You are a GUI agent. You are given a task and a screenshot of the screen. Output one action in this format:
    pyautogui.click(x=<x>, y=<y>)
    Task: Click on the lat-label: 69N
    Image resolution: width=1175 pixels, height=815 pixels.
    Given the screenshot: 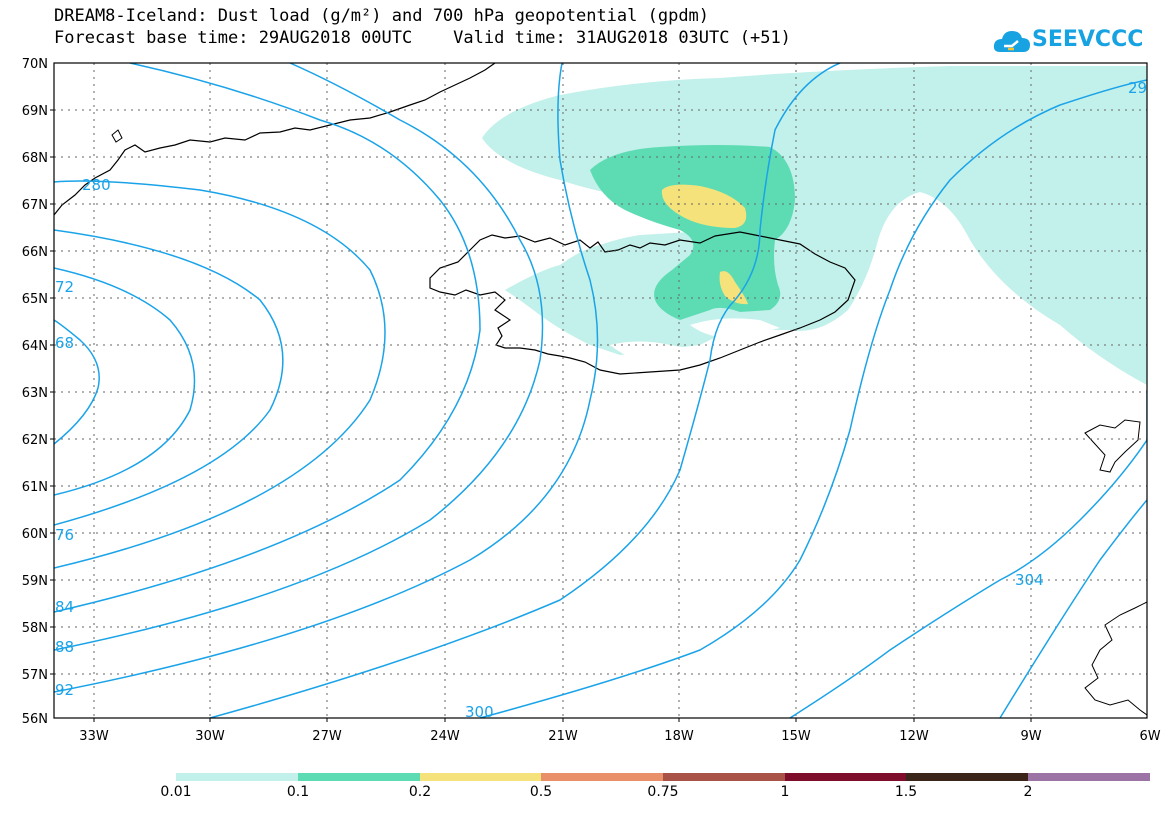 What is the action you would take?
    pyautogui.click(x=35, y=111)
    